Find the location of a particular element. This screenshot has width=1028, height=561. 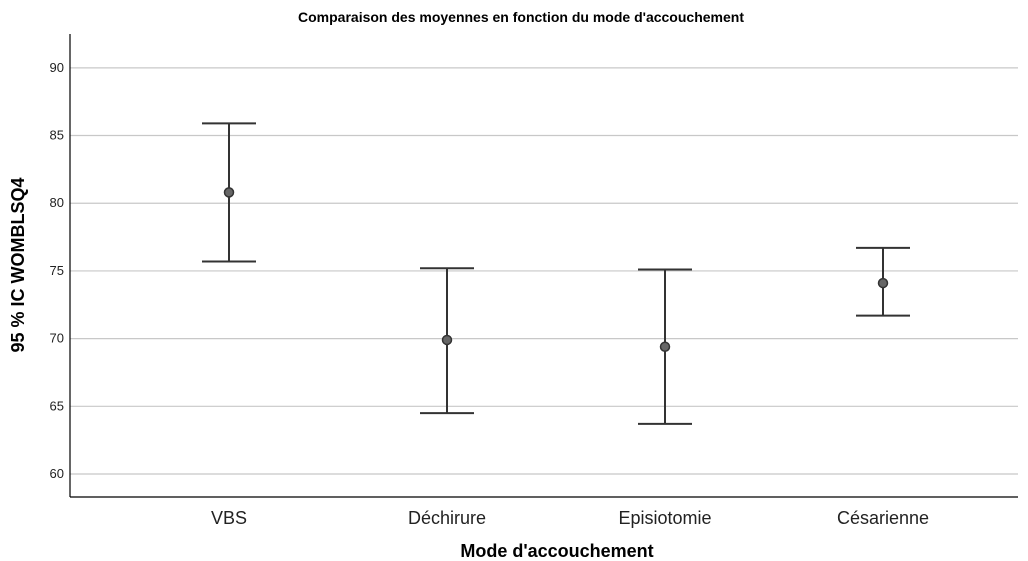

y-tick-label: 85 is located at coordinates (57, 135).